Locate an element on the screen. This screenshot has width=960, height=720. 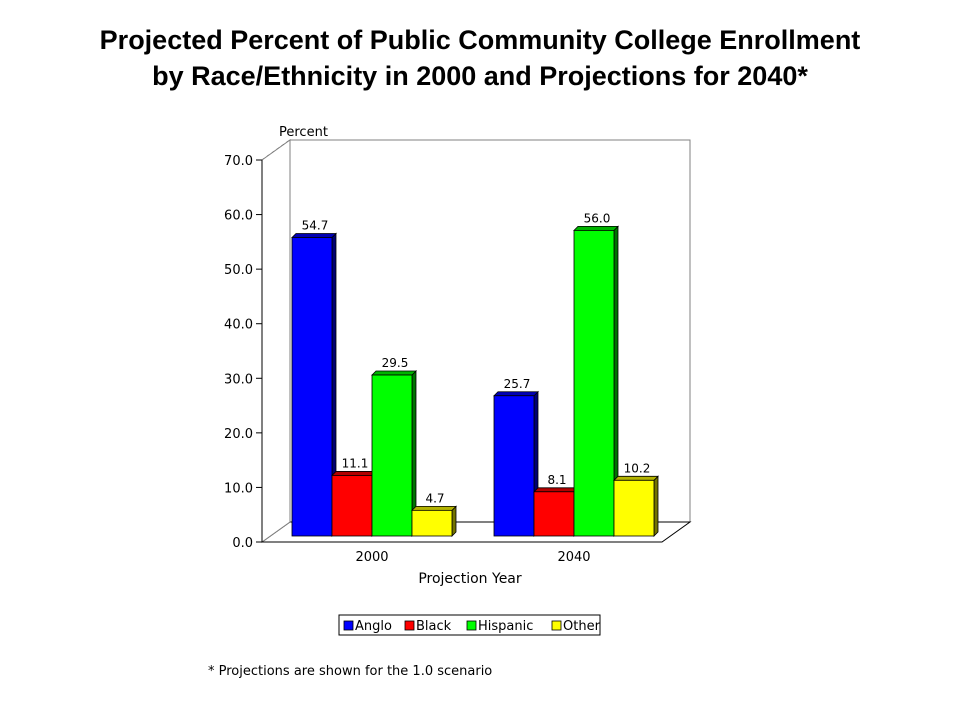
legend-label: Black is located at coordinates (434, 626).